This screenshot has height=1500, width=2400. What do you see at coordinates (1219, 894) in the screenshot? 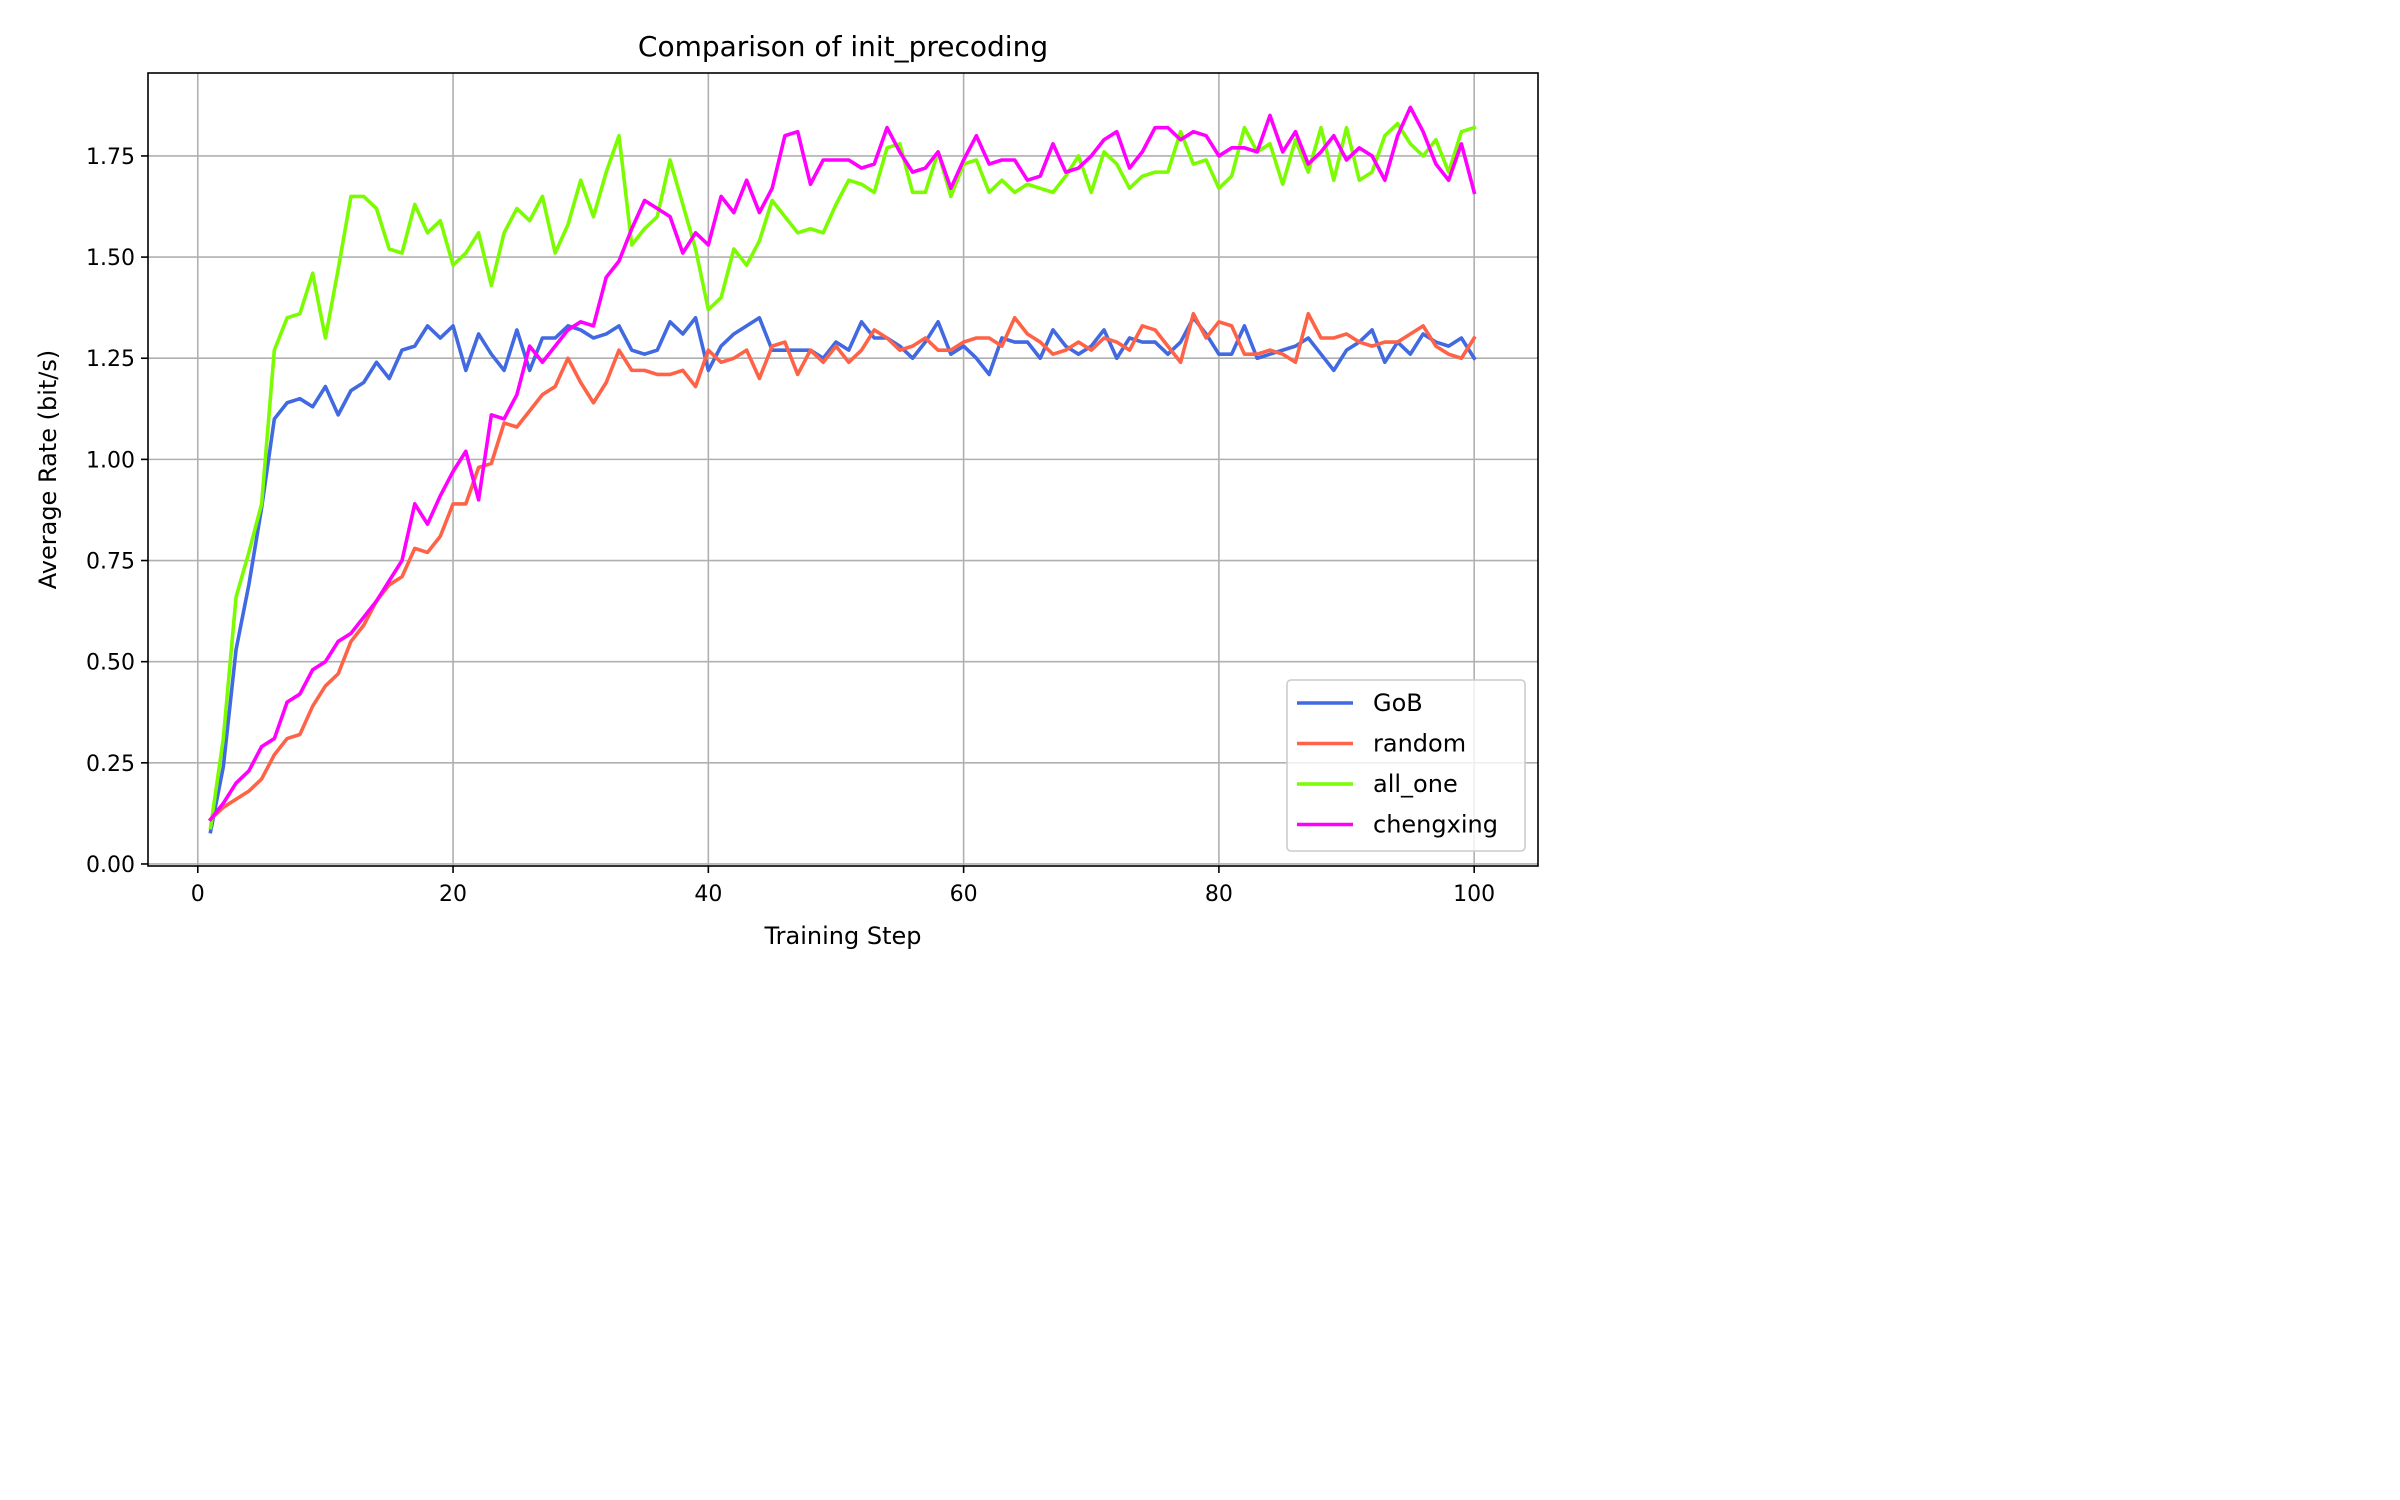
I see `x-tick-label: 80` at bounding box center [1219, 894].